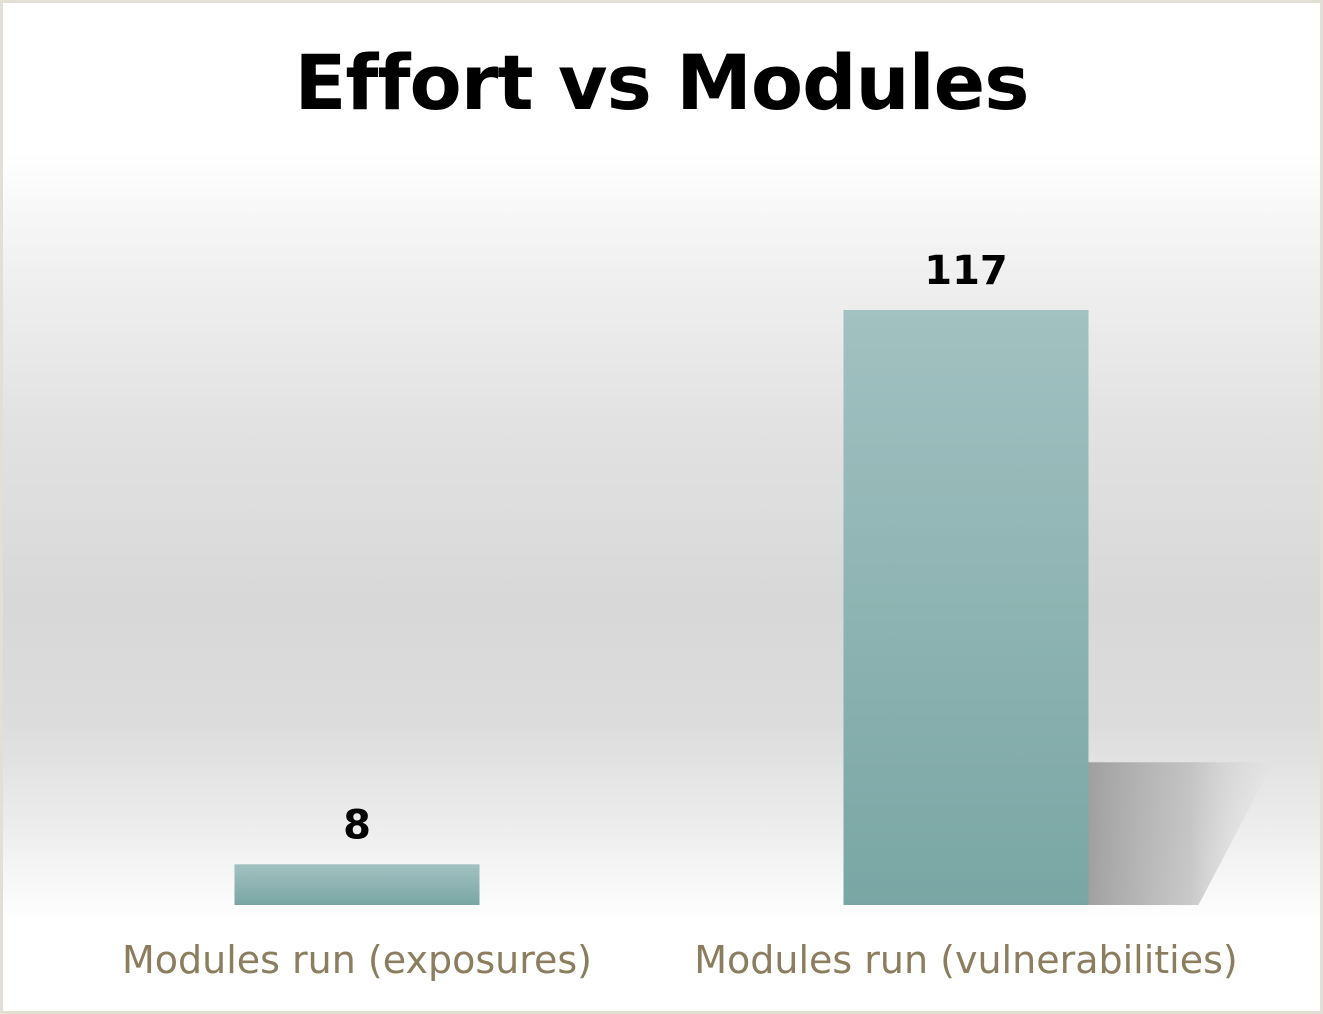 The width and height of the screenshot is (1323, 1014). Describe the element at coordinates (662, 82) in the screenshot. I see `chart-title: Effort vs Modules` at that location.